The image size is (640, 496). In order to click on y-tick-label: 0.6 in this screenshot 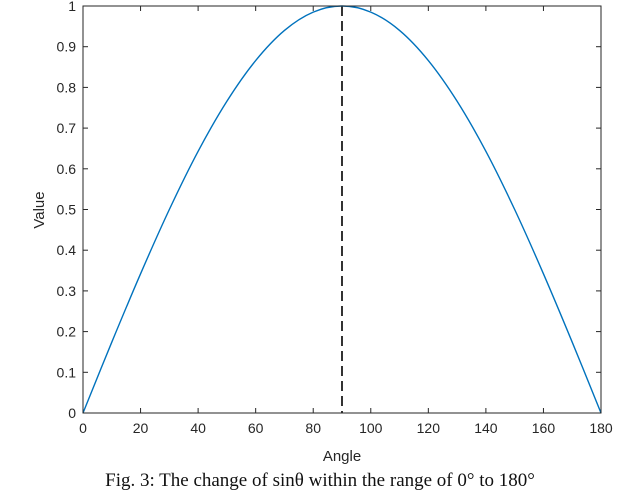, I will do `click(67, 169)`.